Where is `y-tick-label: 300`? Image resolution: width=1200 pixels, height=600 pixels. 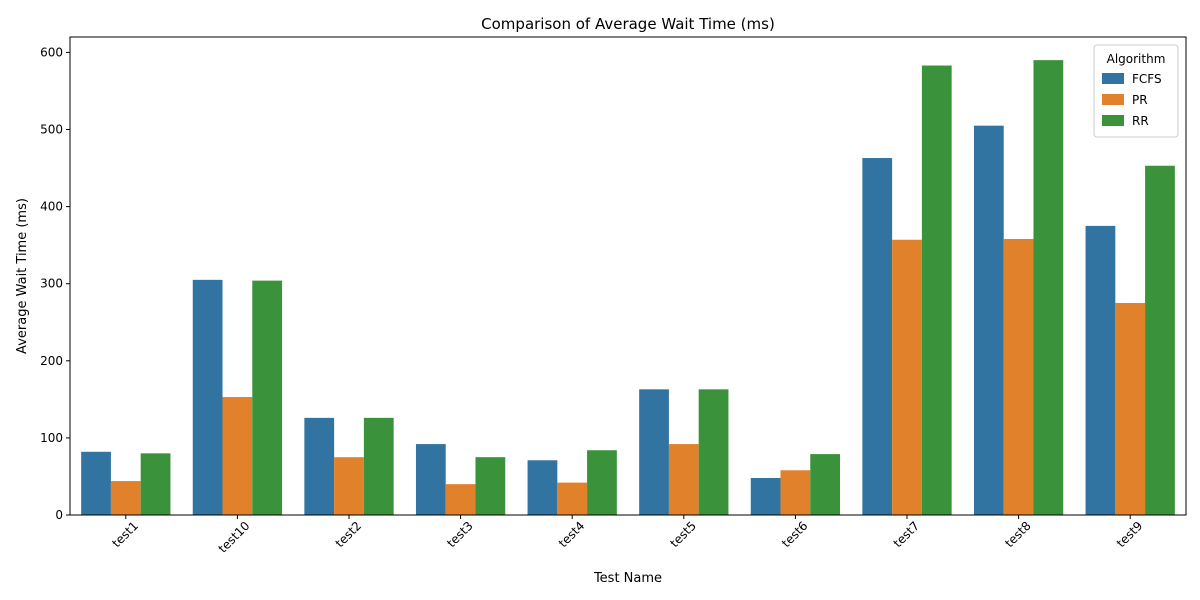 y-tick-label: 300 is located at coordinates (51, 284).